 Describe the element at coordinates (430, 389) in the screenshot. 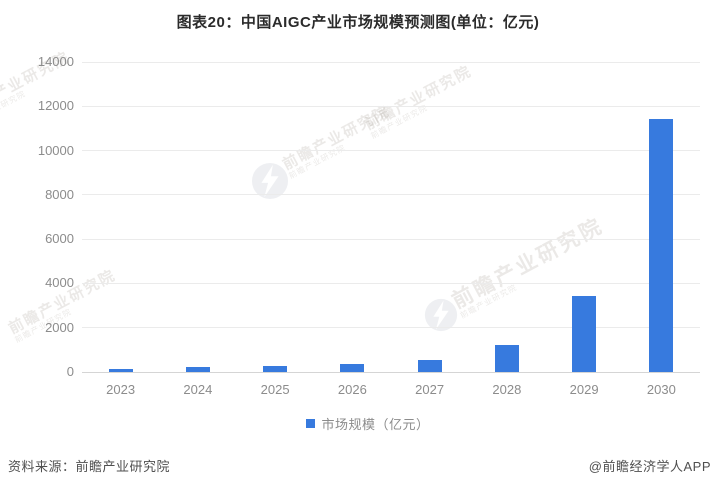

I see `x-tick-label-2027: 2027` at that location.